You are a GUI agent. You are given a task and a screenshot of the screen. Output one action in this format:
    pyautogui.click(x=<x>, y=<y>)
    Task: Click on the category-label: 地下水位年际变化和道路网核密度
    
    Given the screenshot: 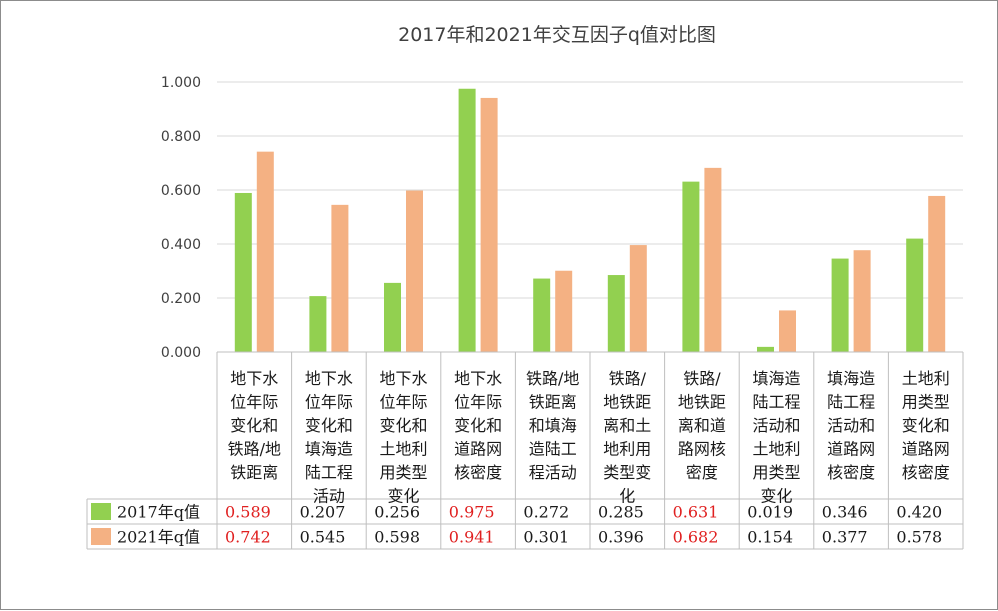 What is the action you would take?
    pyautogui.click(x=478, y=425)
    